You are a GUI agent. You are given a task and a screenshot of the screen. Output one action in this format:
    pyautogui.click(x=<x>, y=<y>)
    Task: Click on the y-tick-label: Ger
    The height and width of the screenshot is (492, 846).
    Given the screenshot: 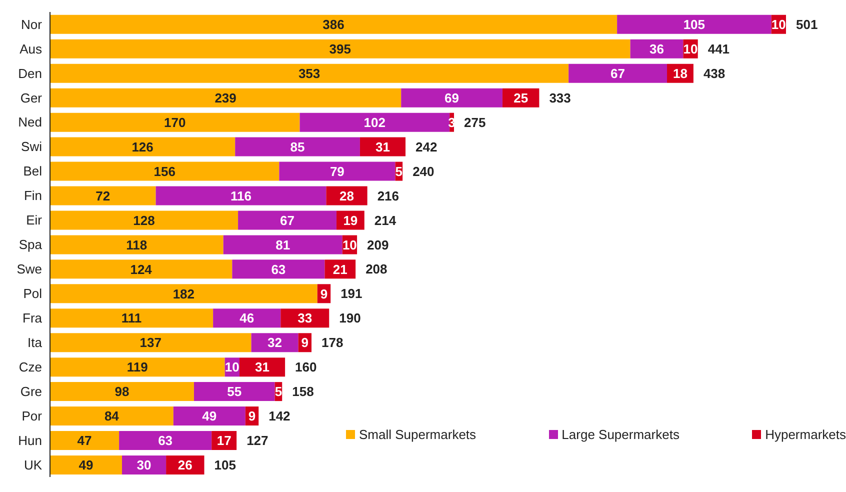 What is the action you would take?
    pyautogui.click(x=31, y=98)
    